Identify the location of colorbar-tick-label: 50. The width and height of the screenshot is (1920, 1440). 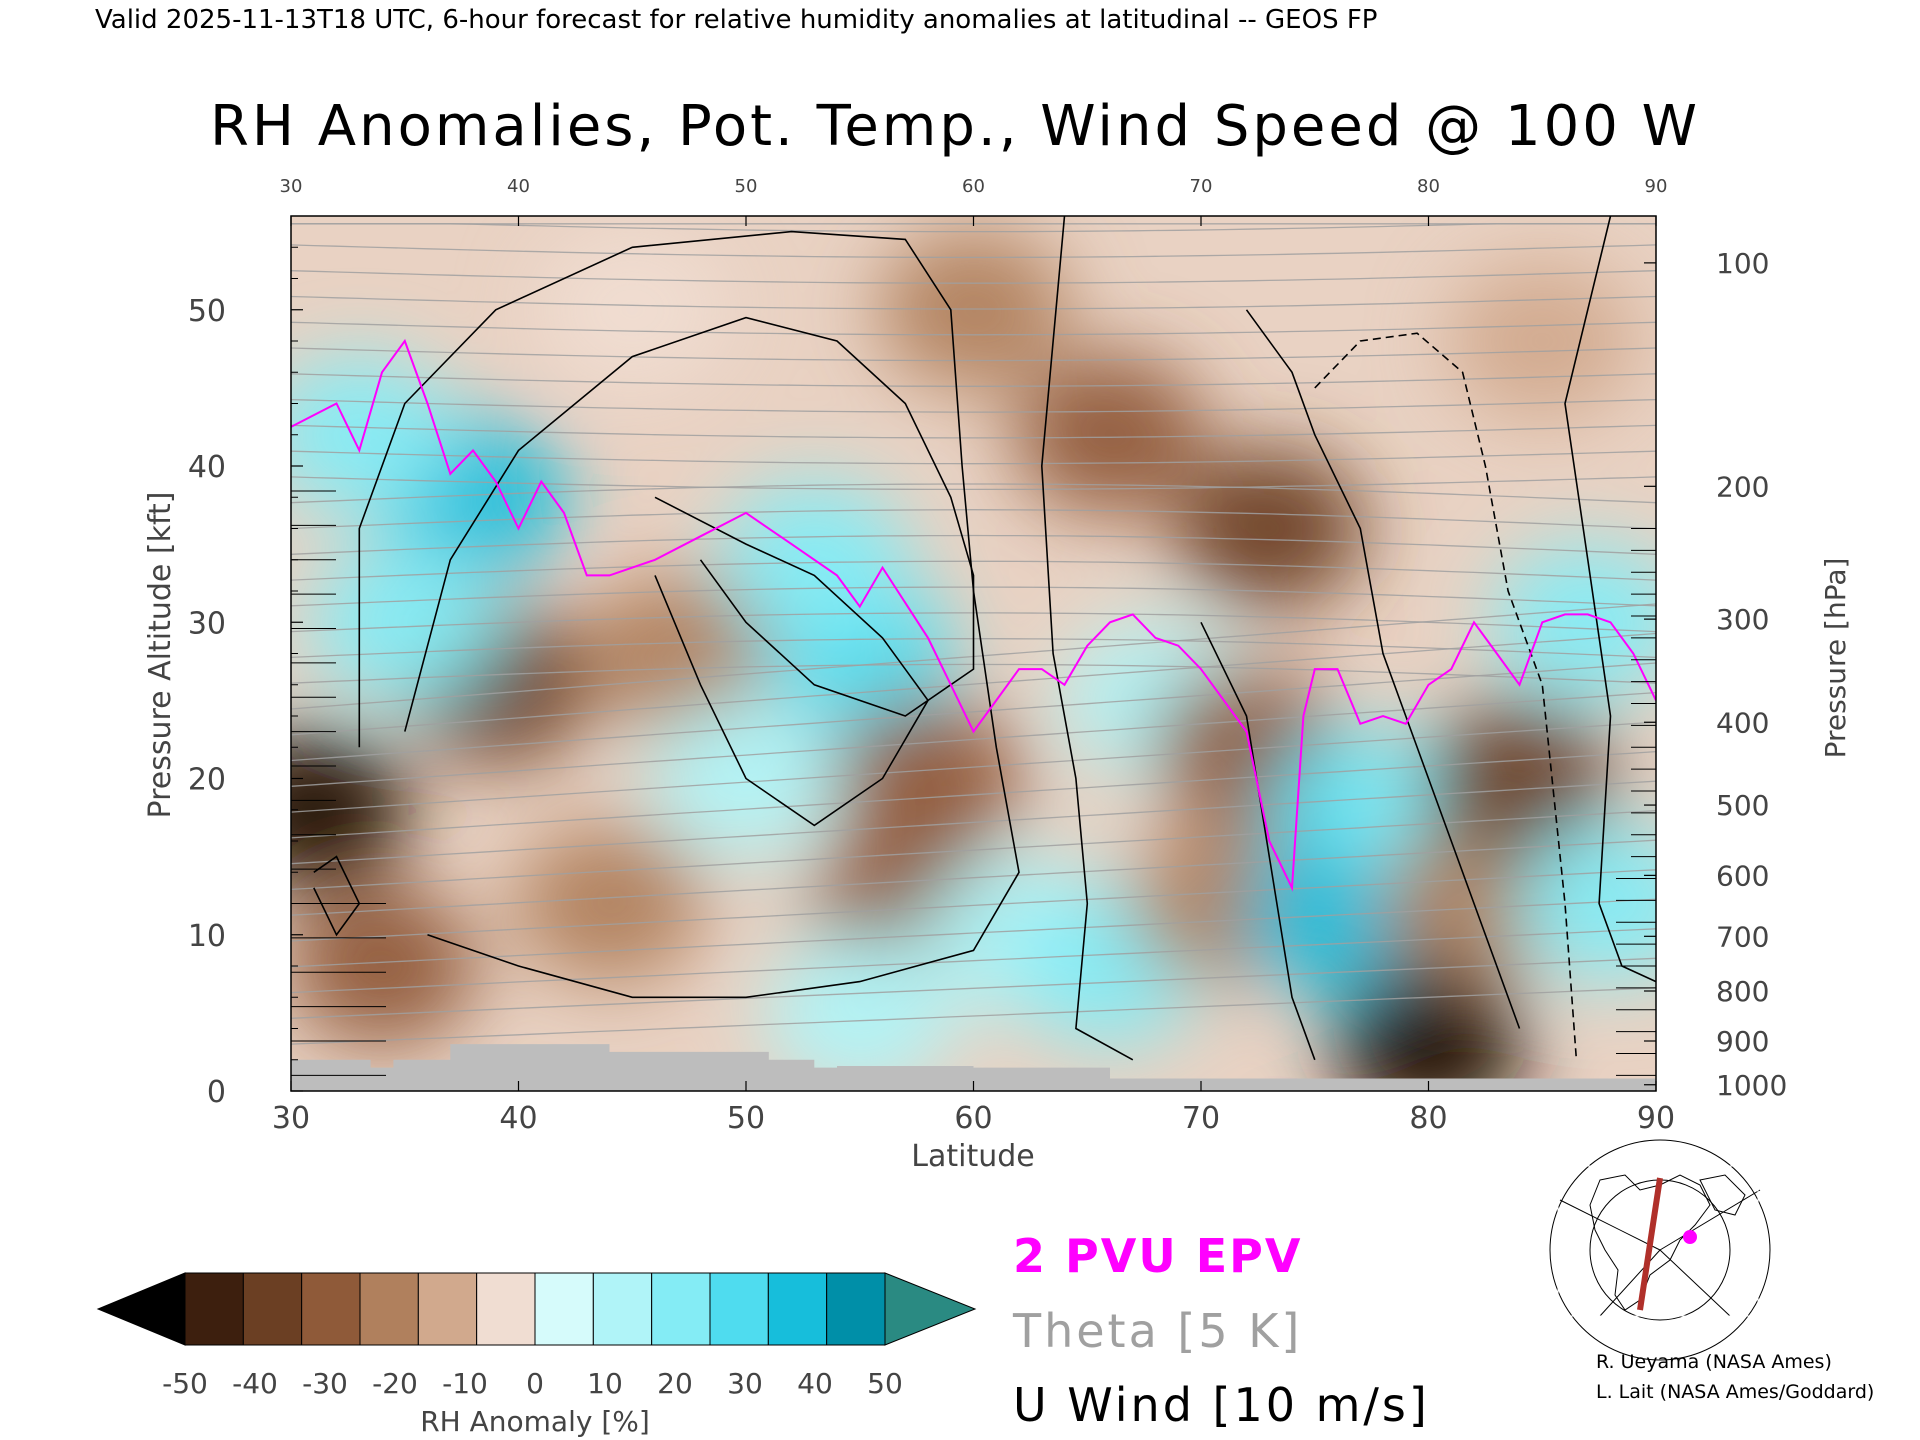
(885, 1383).